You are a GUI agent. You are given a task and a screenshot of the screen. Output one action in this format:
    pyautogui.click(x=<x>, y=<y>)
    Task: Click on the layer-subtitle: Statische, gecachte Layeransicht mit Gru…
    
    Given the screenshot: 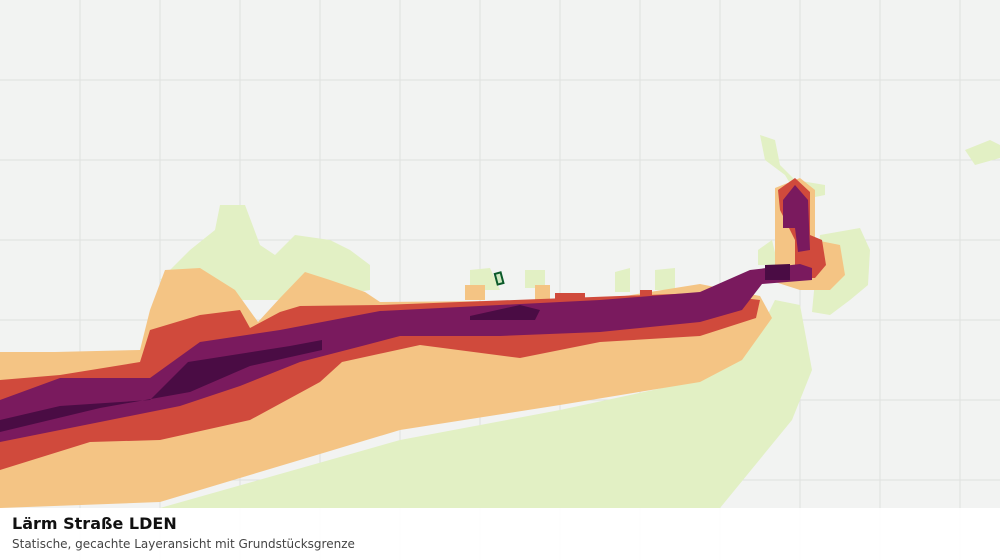 What is the action you would take?
    pyautogui.click(x=183, y=544)
    